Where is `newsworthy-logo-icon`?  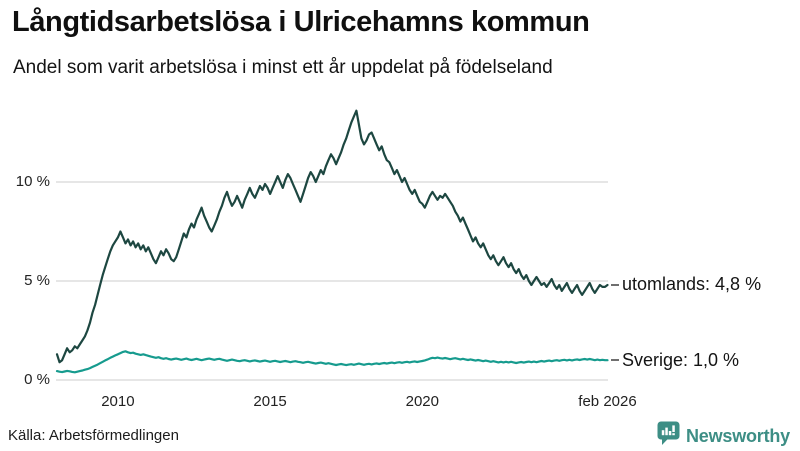 newsworthy-logo-icon is located at coordinates (668, 436).